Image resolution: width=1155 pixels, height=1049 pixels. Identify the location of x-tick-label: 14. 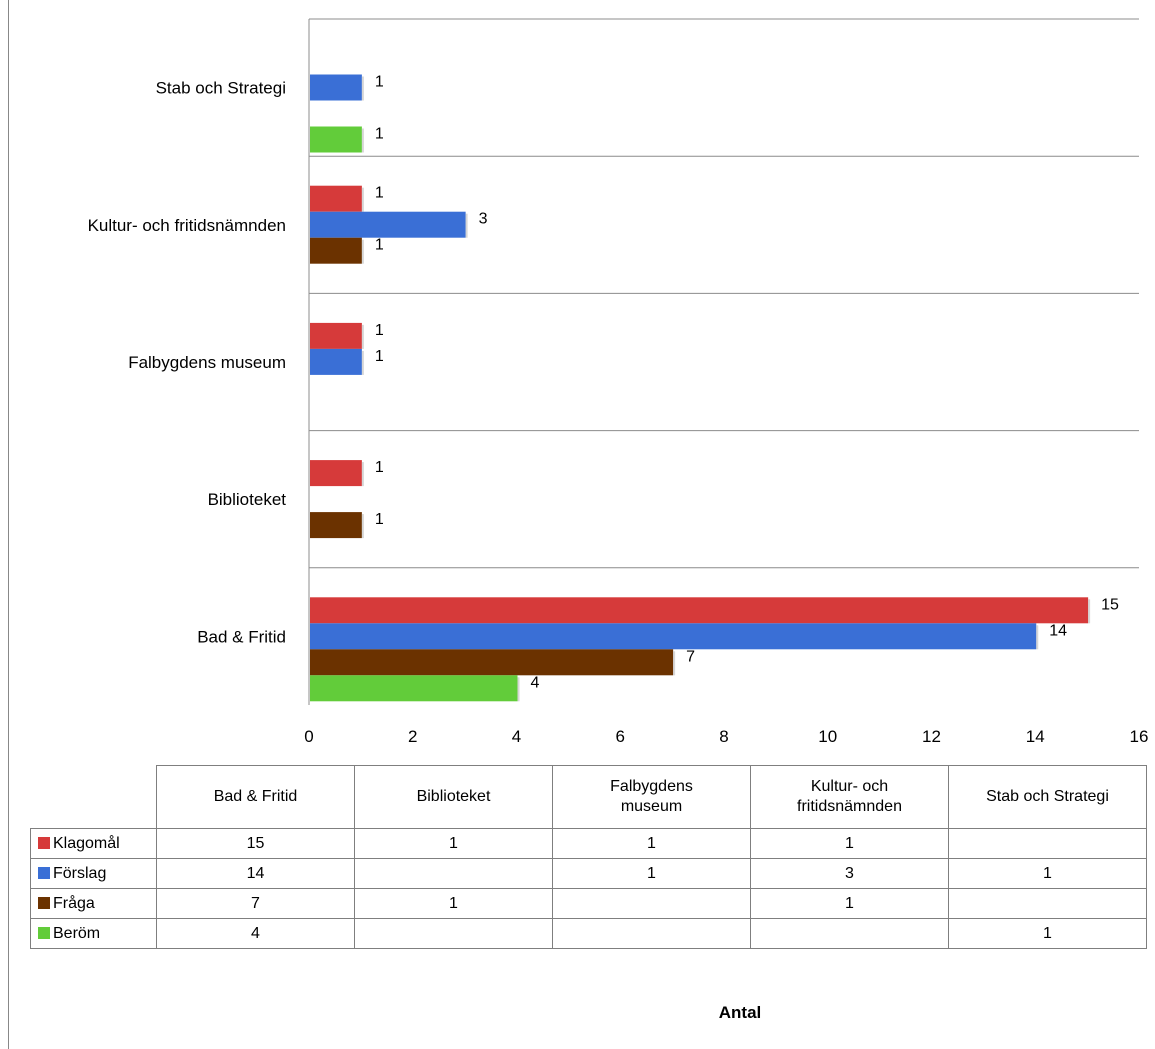
(1035, 736).